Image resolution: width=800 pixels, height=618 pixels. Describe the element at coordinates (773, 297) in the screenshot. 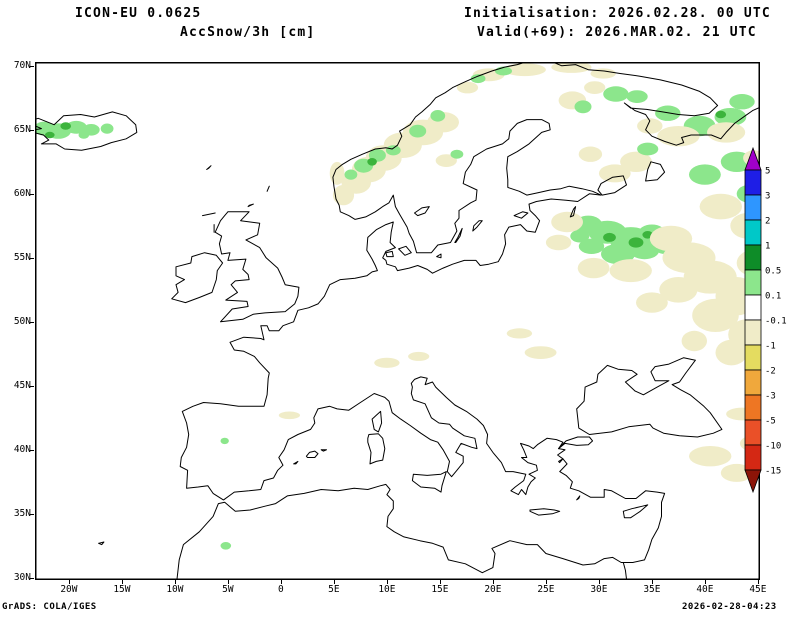

I see `colorbar-tick-label: 0.1` at that location.